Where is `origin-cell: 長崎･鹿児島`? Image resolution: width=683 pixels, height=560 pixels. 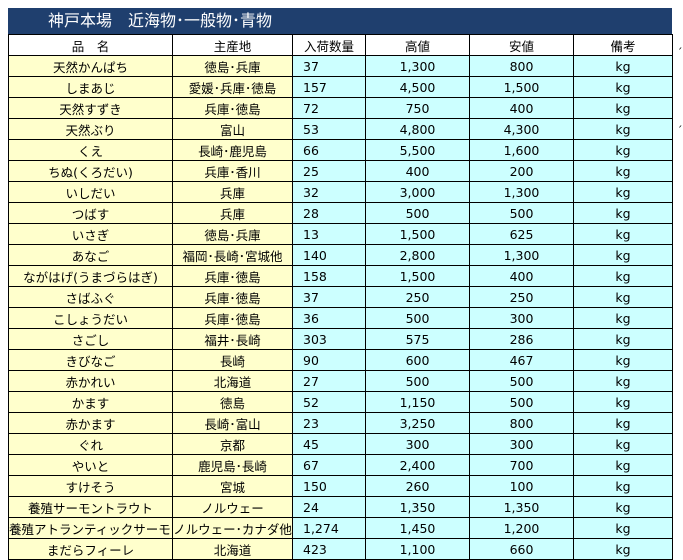 origin-cell: 長崎･鹿児島 is located at coordinates (232, 150).